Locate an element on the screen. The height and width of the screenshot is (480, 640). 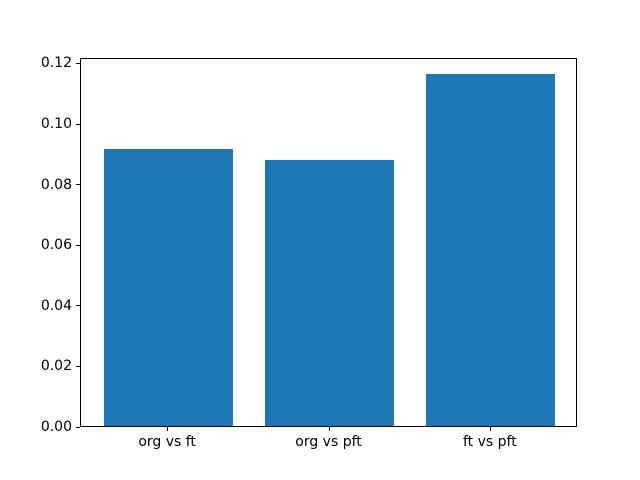
bar-org-vs-pft is located at coordinates (329, 293).